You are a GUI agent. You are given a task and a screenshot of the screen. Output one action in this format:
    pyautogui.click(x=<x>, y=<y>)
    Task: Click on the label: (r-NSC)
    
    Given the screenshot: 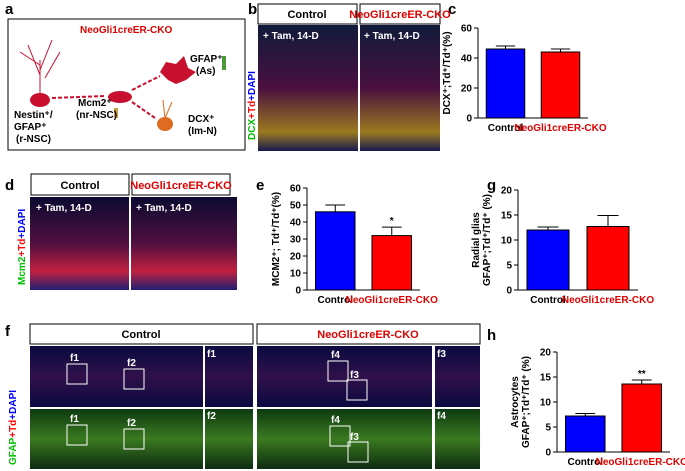 What is the action you would take?
    pyautogui.click(x=33, y=139)
    